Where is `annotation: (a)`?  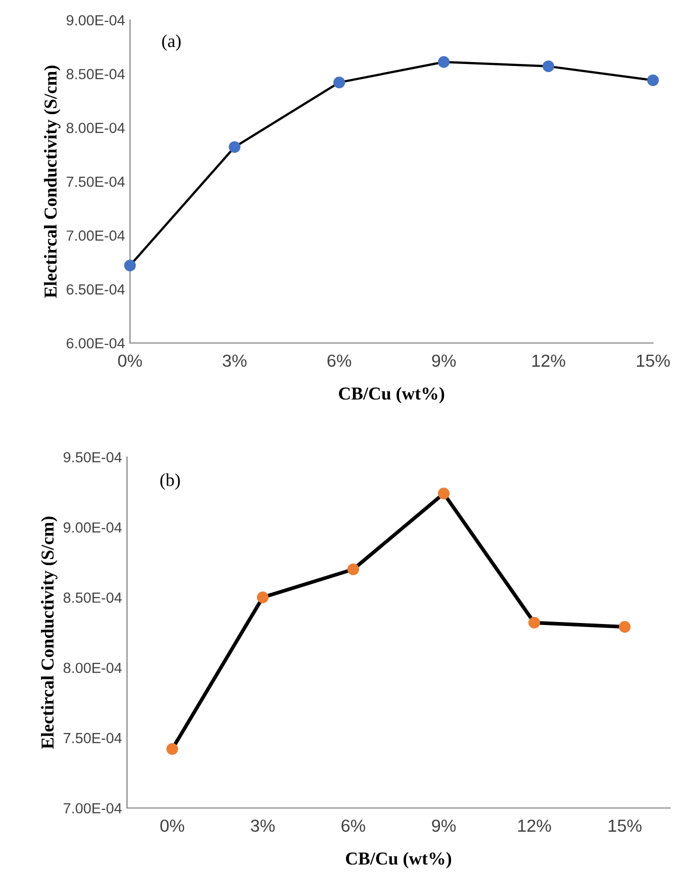
annotation: (a) is located at coordinates (171, 42).